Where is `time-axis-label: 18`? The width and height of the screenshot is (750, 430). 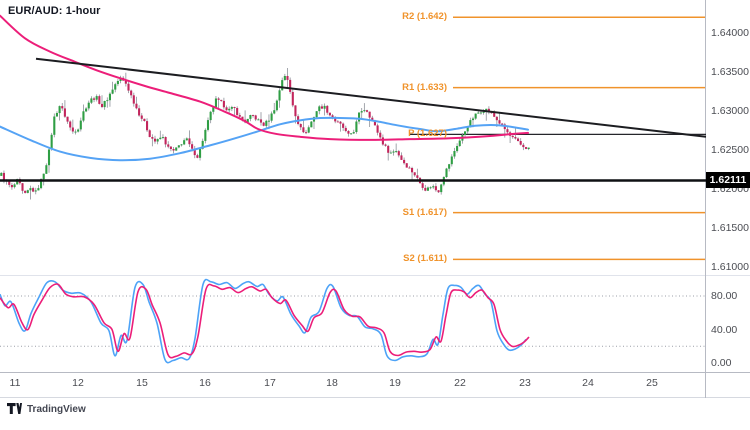 time-axis-label: 18 is located at coordinates (332, 383).